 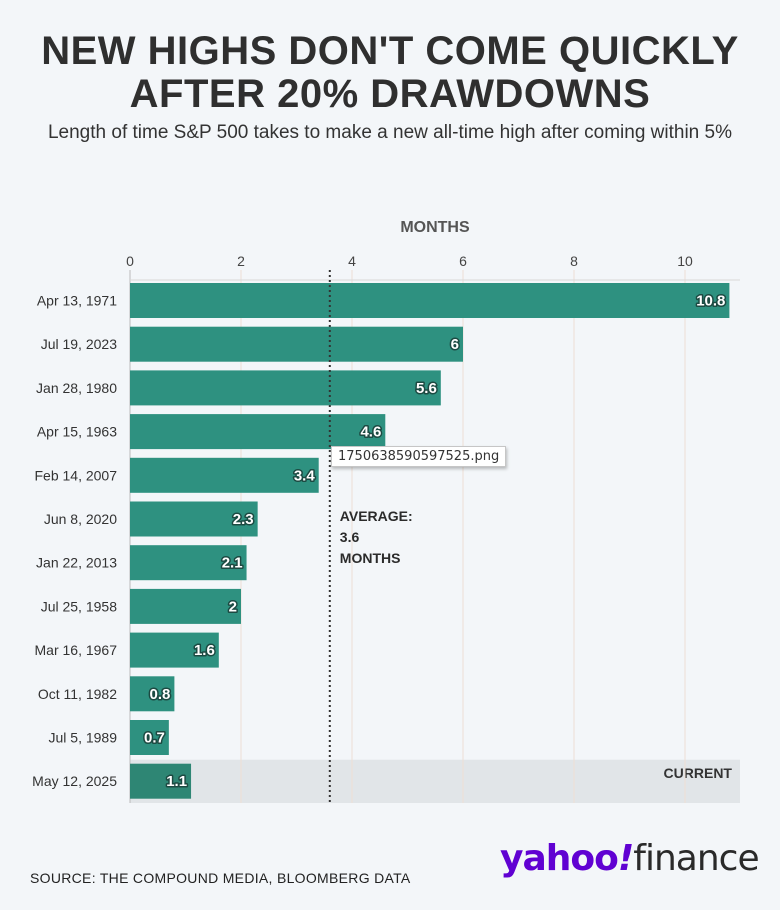 What do you see at coordinates (77, 301) in the screenshot?
I see `category-label: Apr 13, 1971` at bounding box center [77, 301].